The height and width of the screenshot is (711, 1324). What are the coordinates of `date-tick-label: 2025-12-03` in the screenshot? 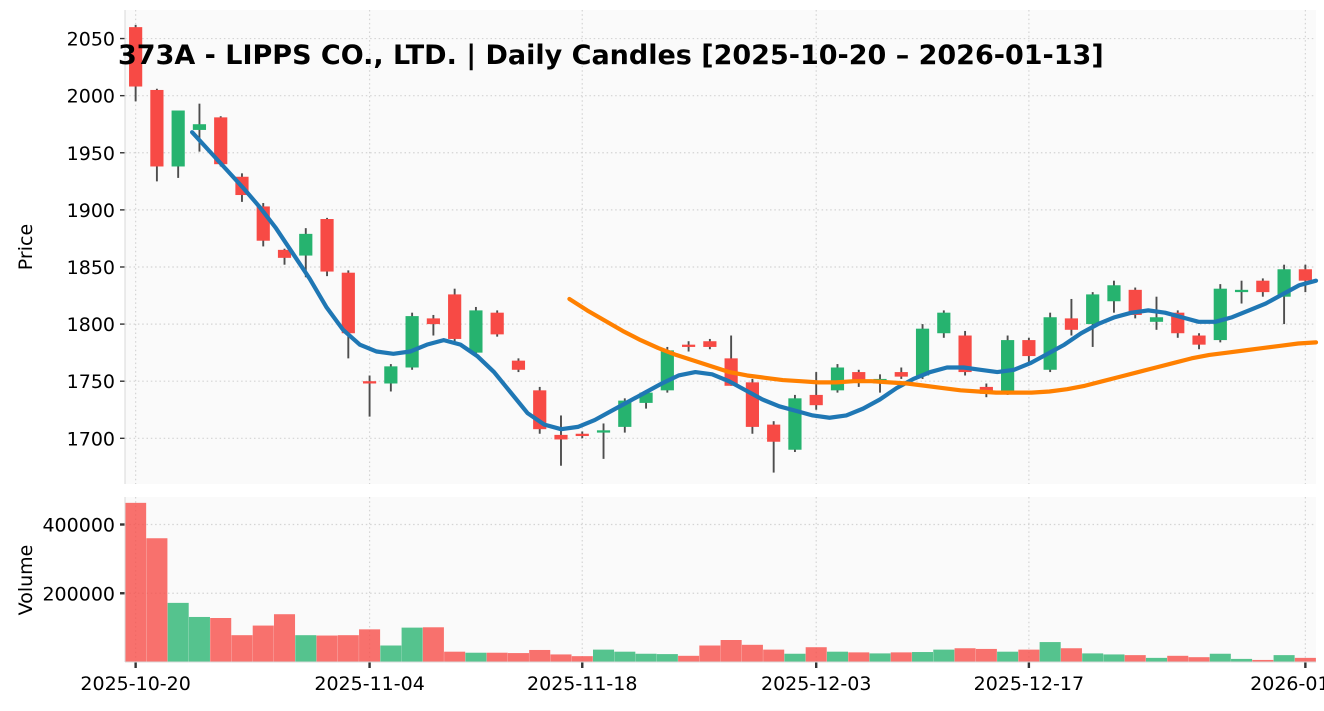 It's located at (816, 684).